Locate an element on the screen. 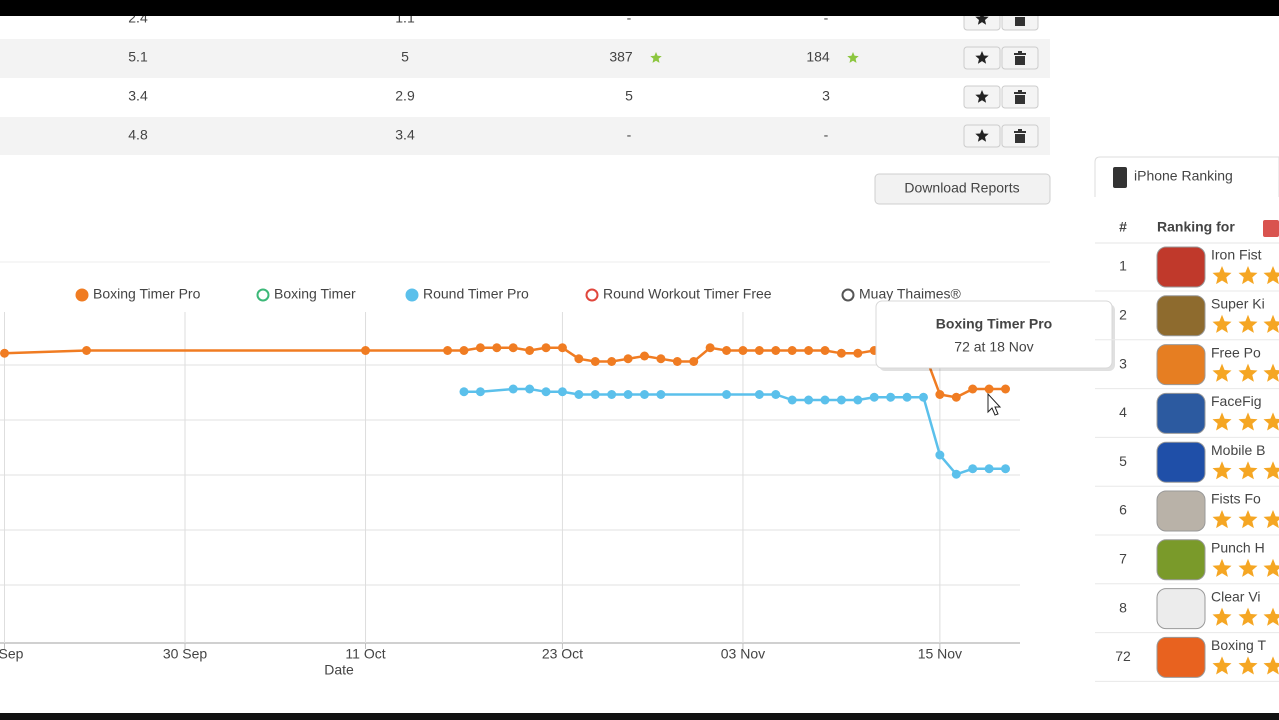 The image size is (1279, 720). legend-label: Muay Thaimes® is located at coordinates (910, 294).